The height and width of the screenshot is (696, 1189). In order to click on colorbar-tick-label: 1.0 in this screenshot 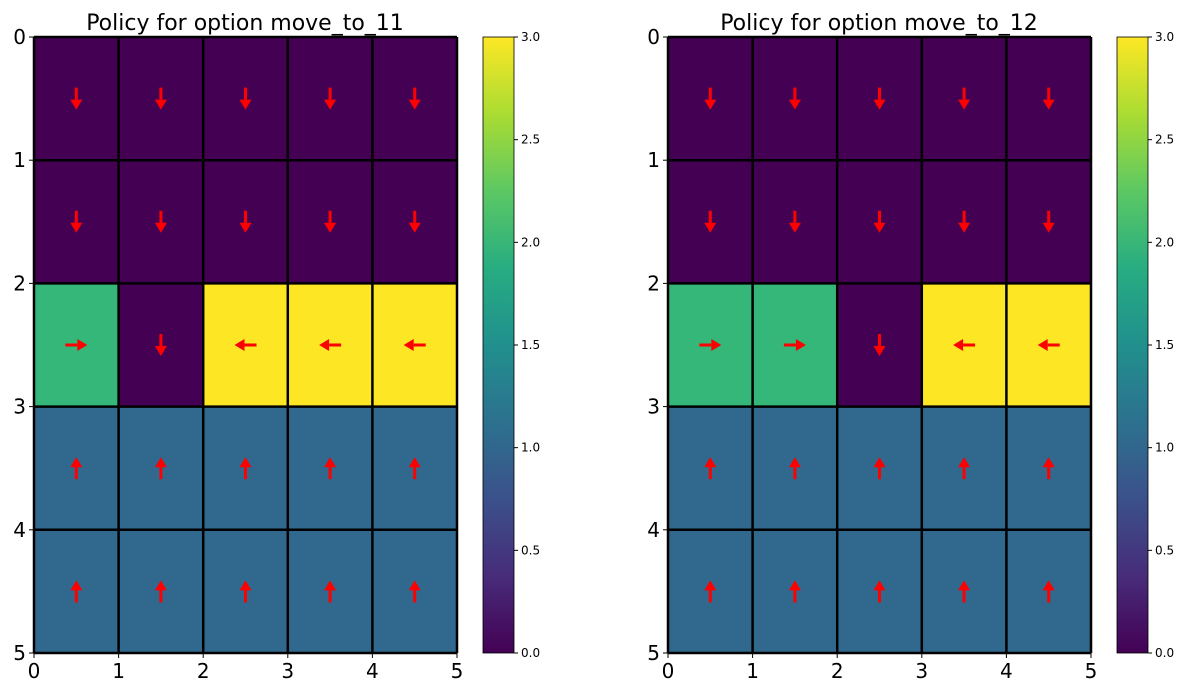, I will do `click(1164, 448)`.